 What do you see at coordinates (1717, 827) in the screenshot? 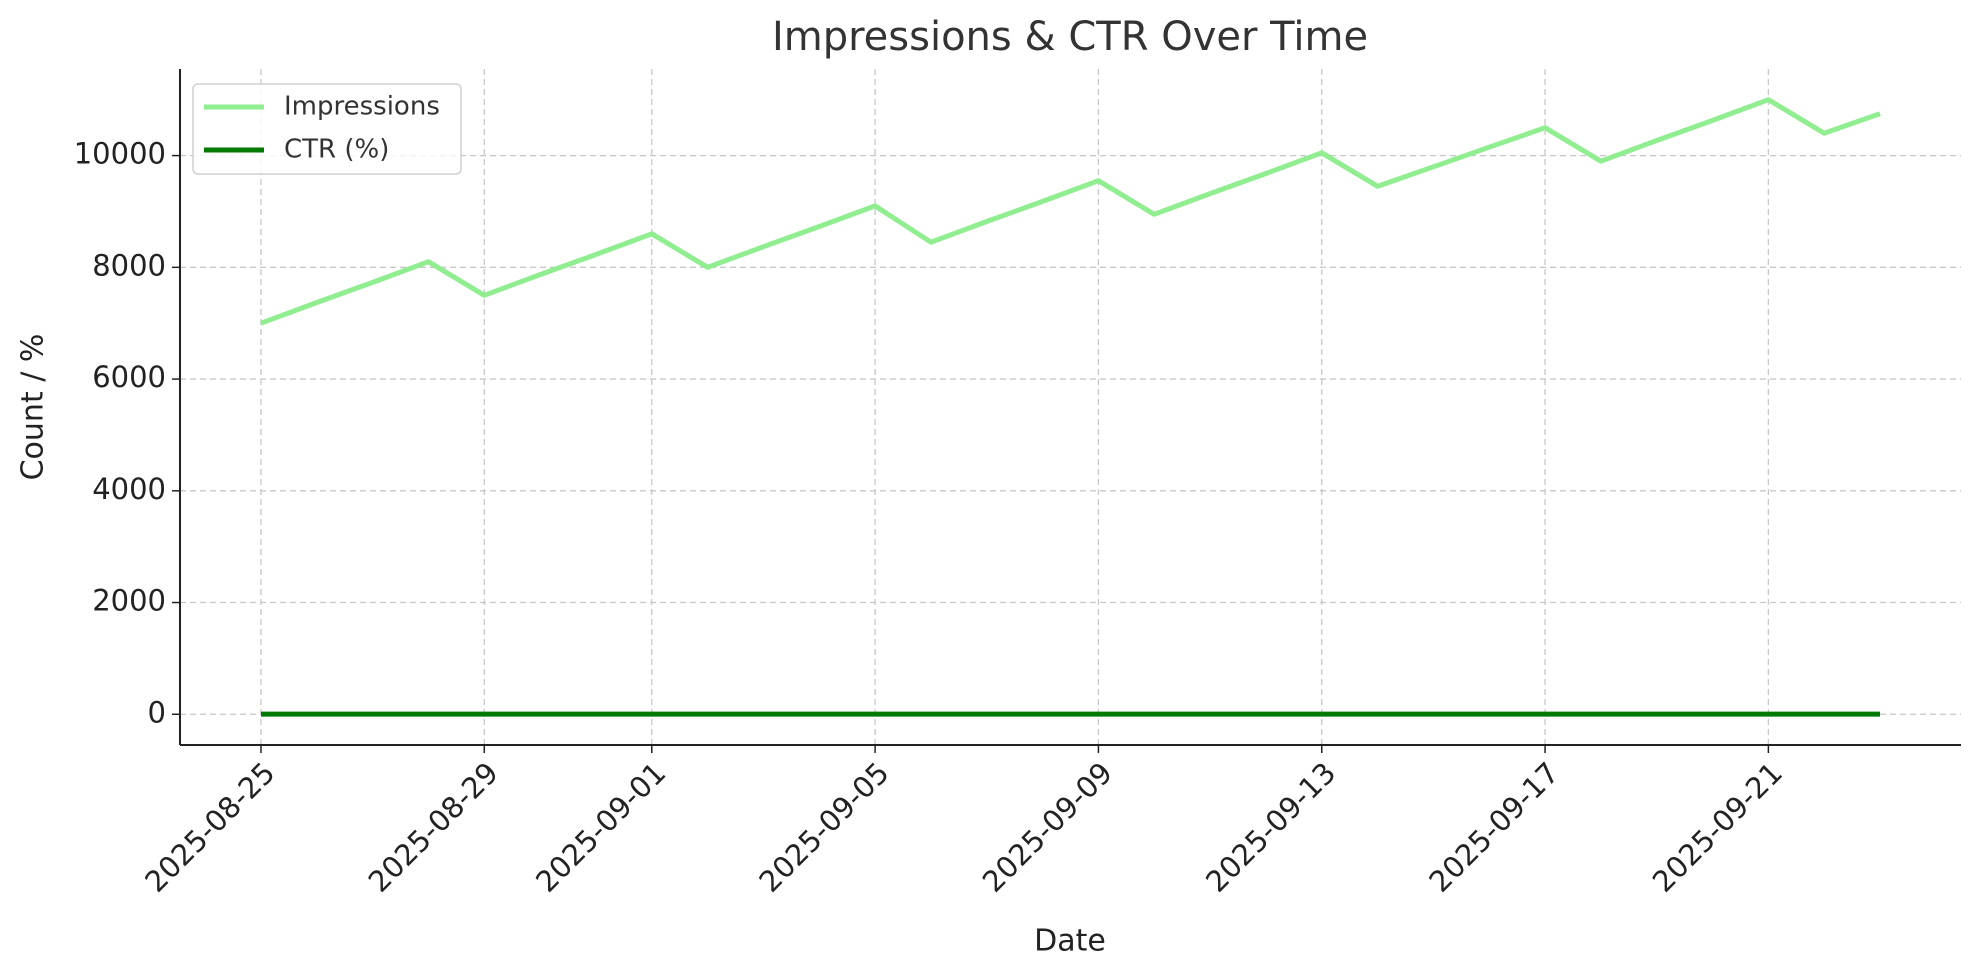
I see `x-tick-label: 2025-09-21` at bounding box center [1717, 827].